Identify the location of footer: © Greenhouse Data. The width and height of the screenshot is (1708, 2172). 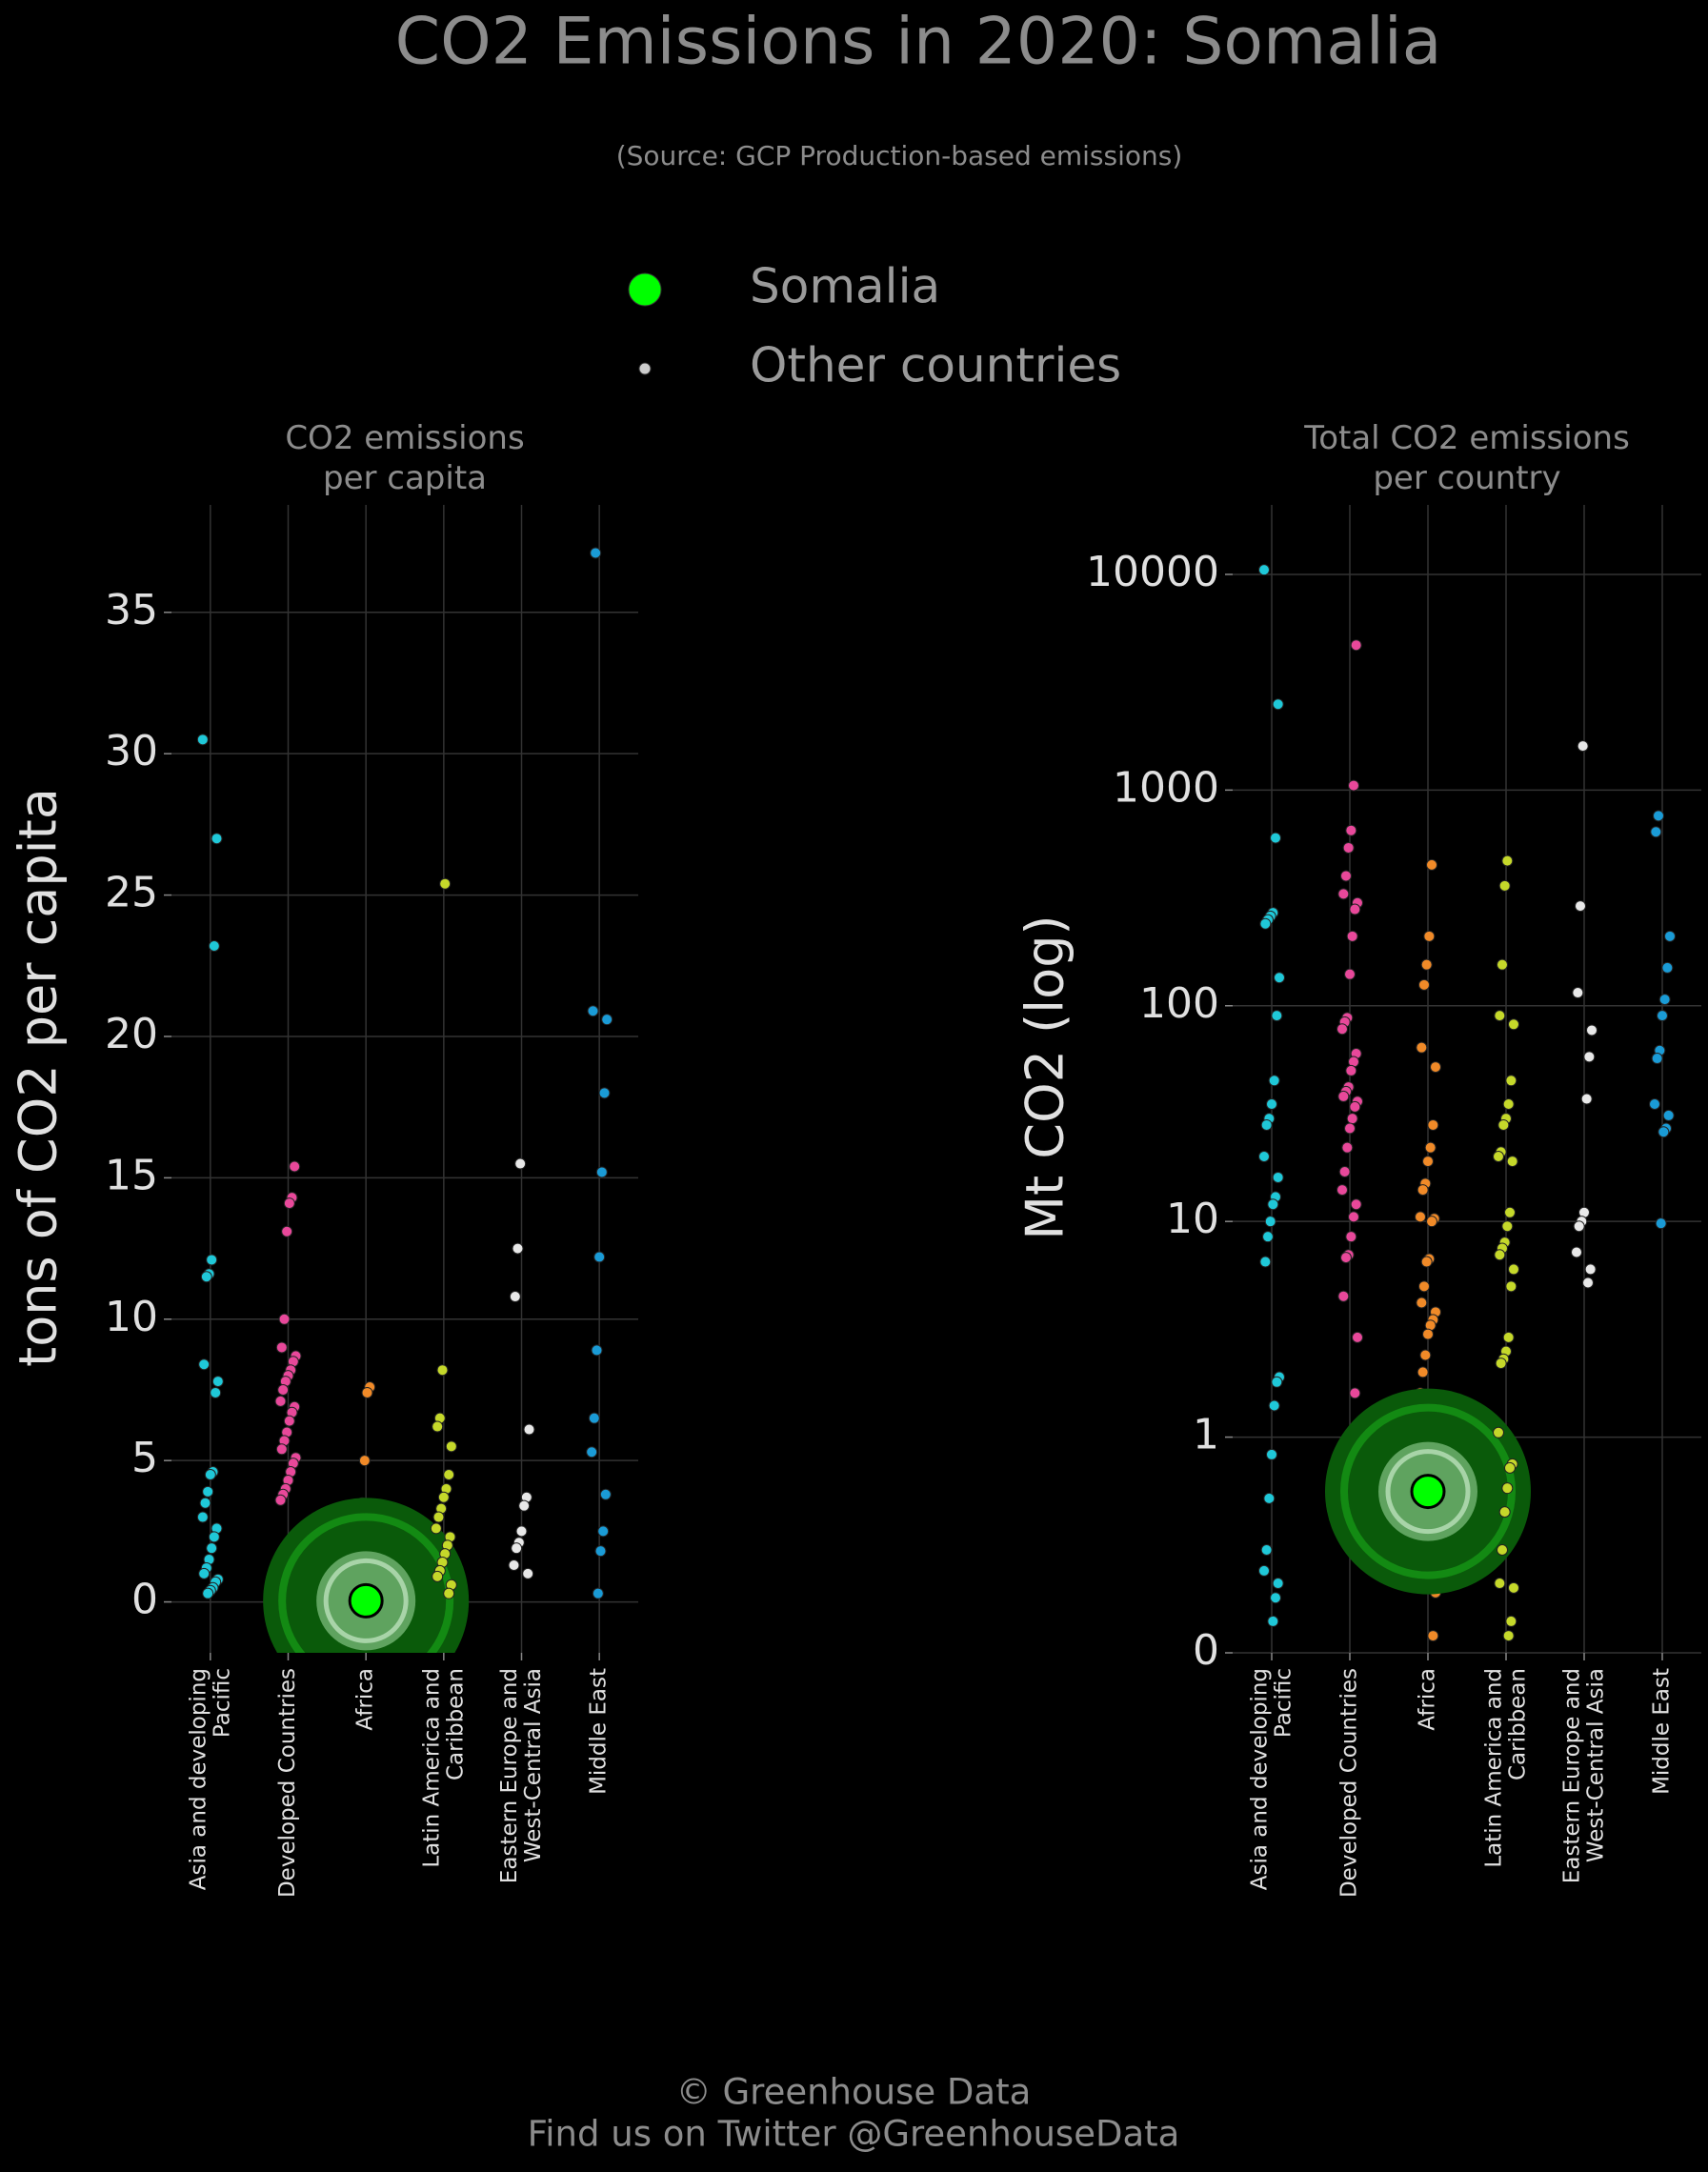
(854, 2092).